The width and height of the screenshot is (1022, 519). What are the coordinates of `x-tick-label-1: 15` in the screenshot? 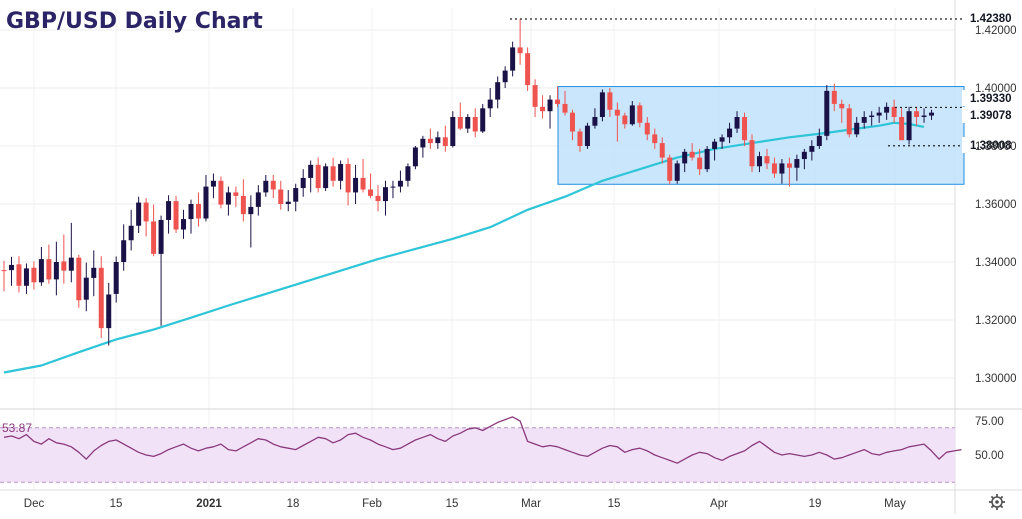 It's located at (116, 504).